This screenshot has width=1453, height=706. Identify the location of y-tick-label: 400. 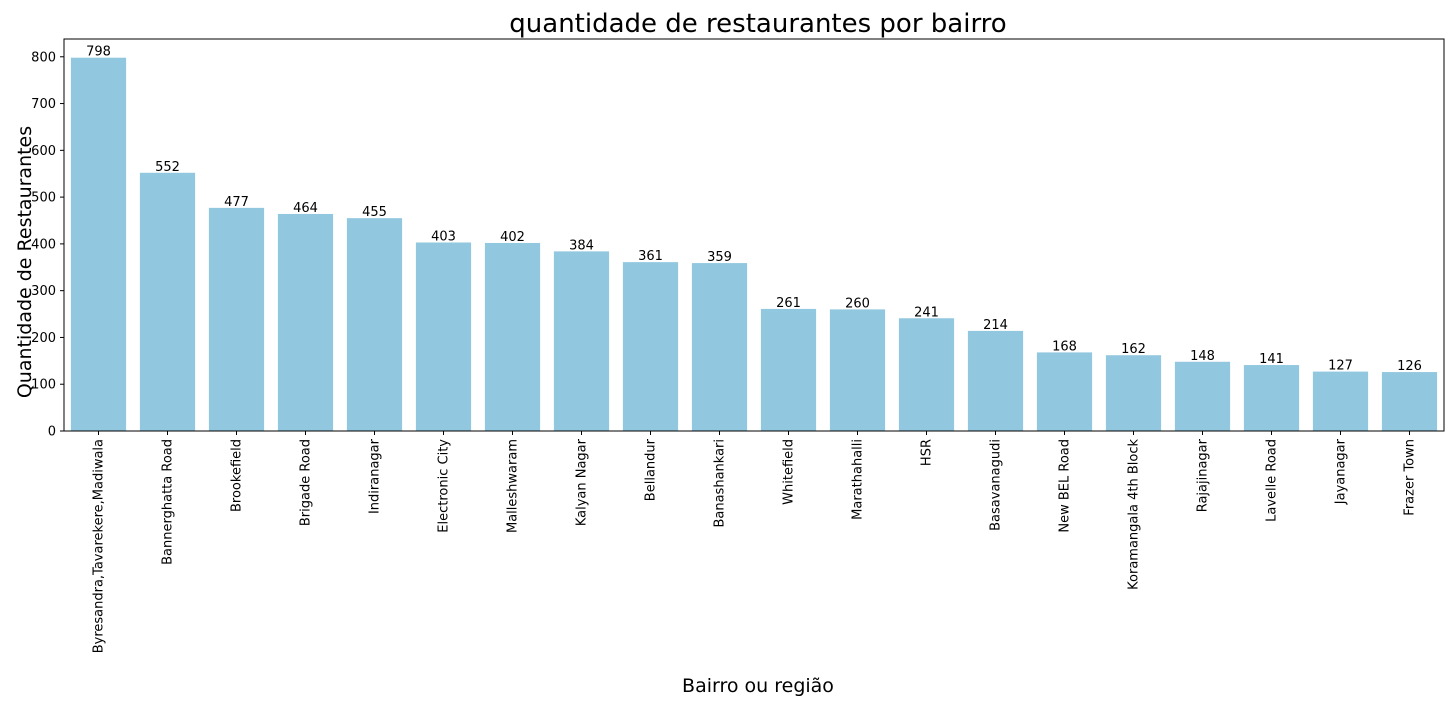
(43, 244).